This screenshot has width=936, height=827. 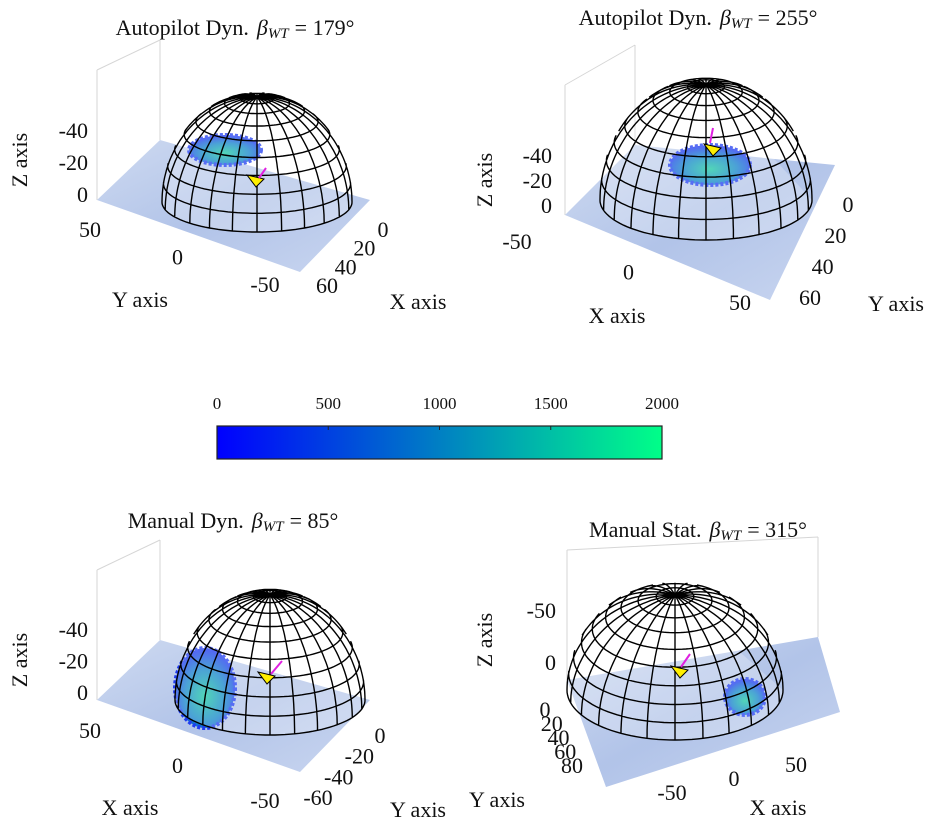 What do you see at coordinates (329, 403) in the screenshot?
I see `colorbar-tick-label: 500` at bounding box center [329, 403].